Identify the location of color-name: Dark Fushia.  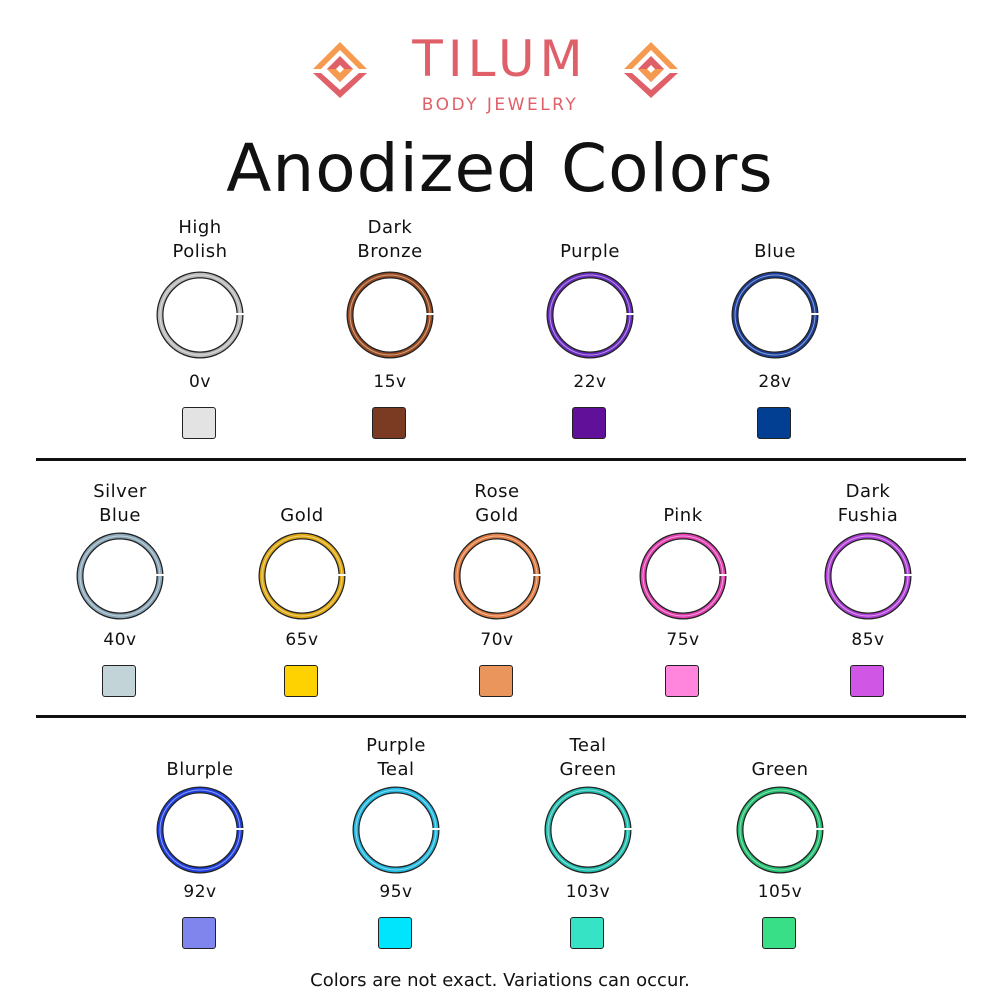
(868, 504).